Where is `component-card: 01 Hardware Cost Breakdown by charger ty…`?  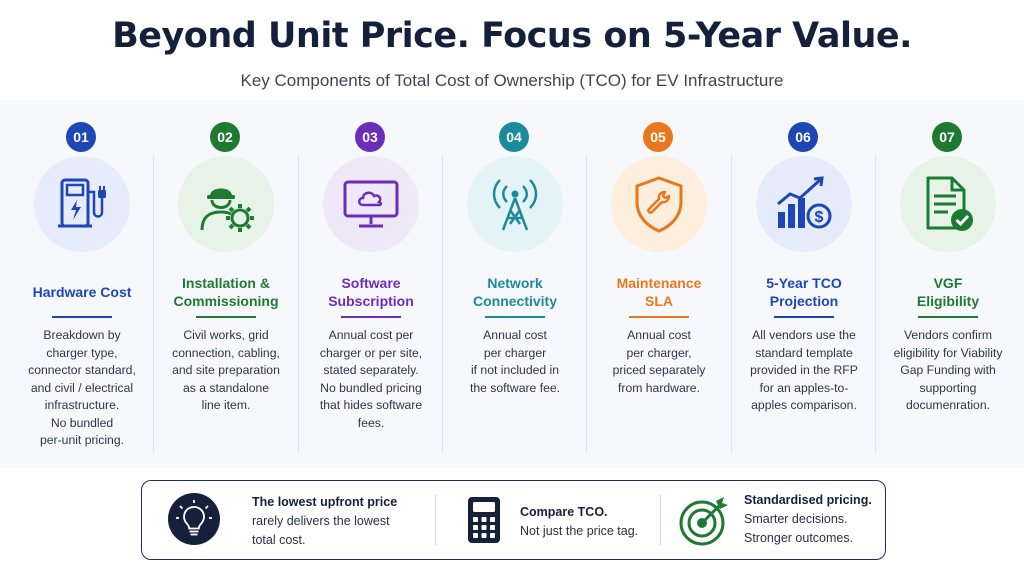 component-card: 01 Hardware Cost Breakdown by charger ty… is located at coordinates (82, 290).